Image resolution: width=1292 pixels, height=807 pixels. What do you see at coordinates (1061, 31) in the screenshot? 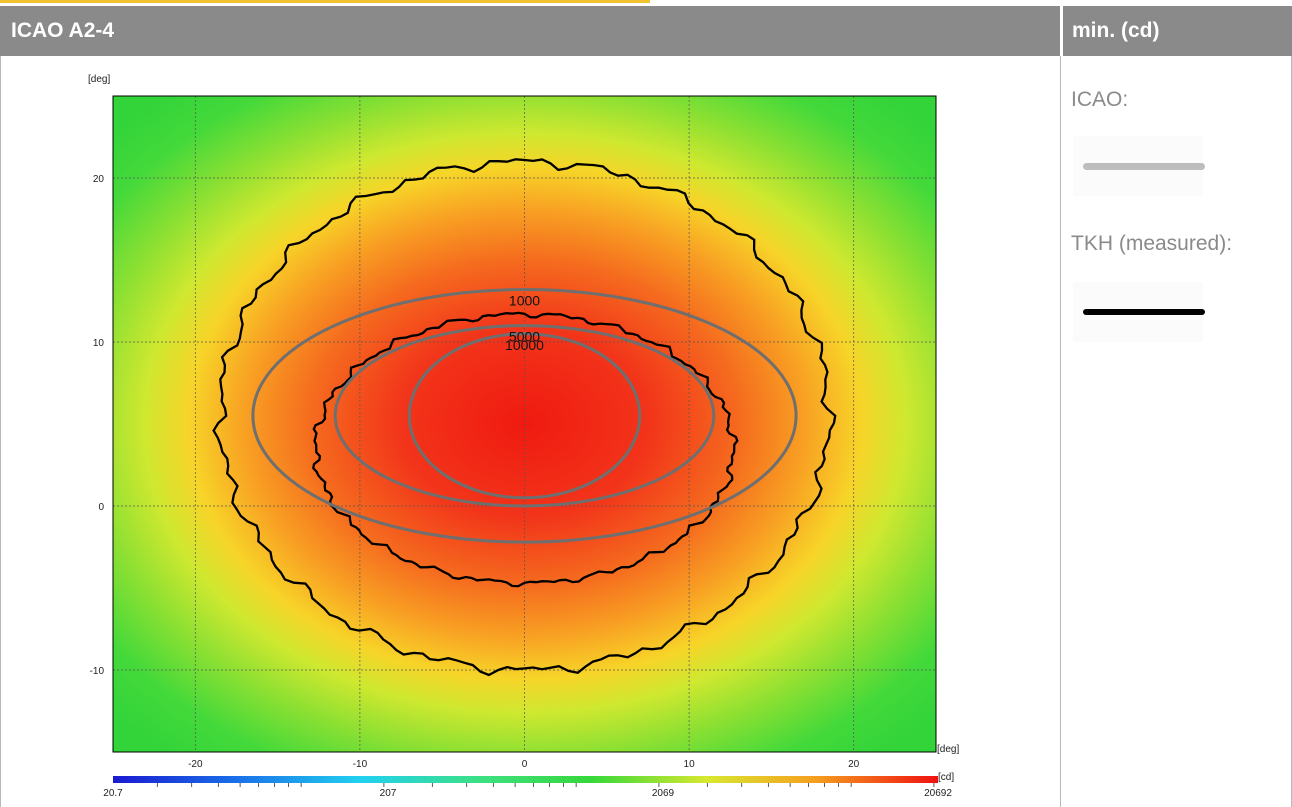
I see `header-separator` at bounding box center [1061, 31].